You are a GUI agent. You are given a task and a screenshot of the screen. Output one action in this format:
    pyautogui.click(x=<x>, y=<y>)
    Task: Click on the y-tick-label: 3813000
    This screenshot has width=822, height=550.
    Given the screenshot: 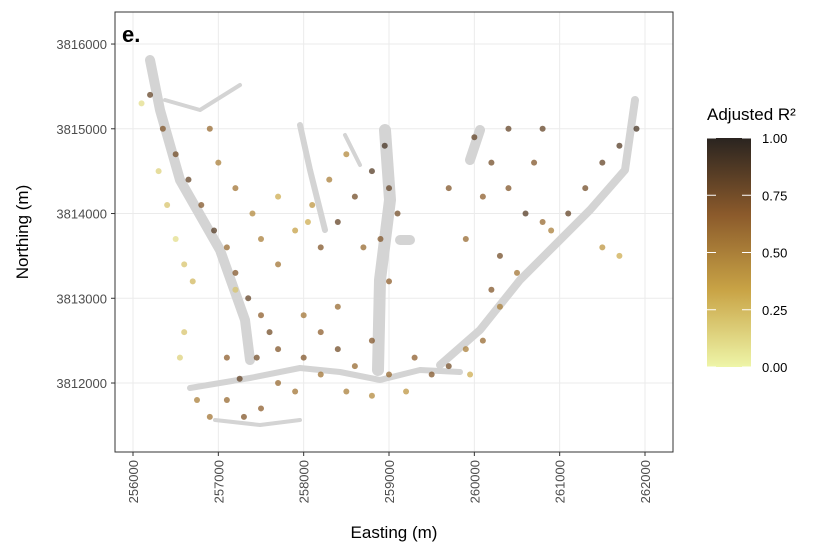 What is the action you would take?
    pyautogui.click(x=81, y=298)
    